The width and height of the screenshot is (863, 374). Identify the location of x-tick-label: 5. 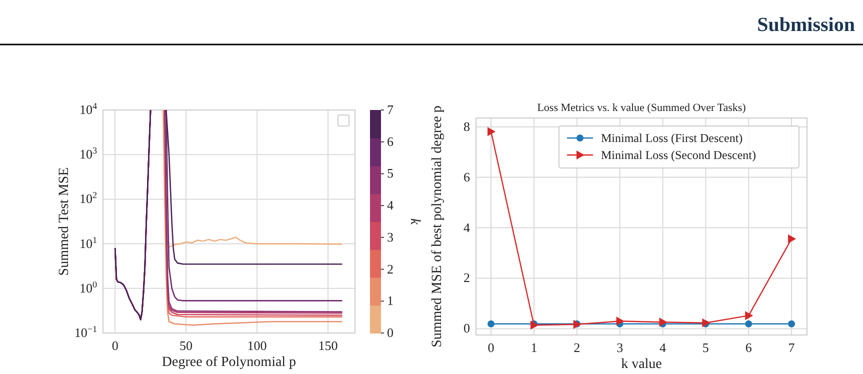
(705, 347).